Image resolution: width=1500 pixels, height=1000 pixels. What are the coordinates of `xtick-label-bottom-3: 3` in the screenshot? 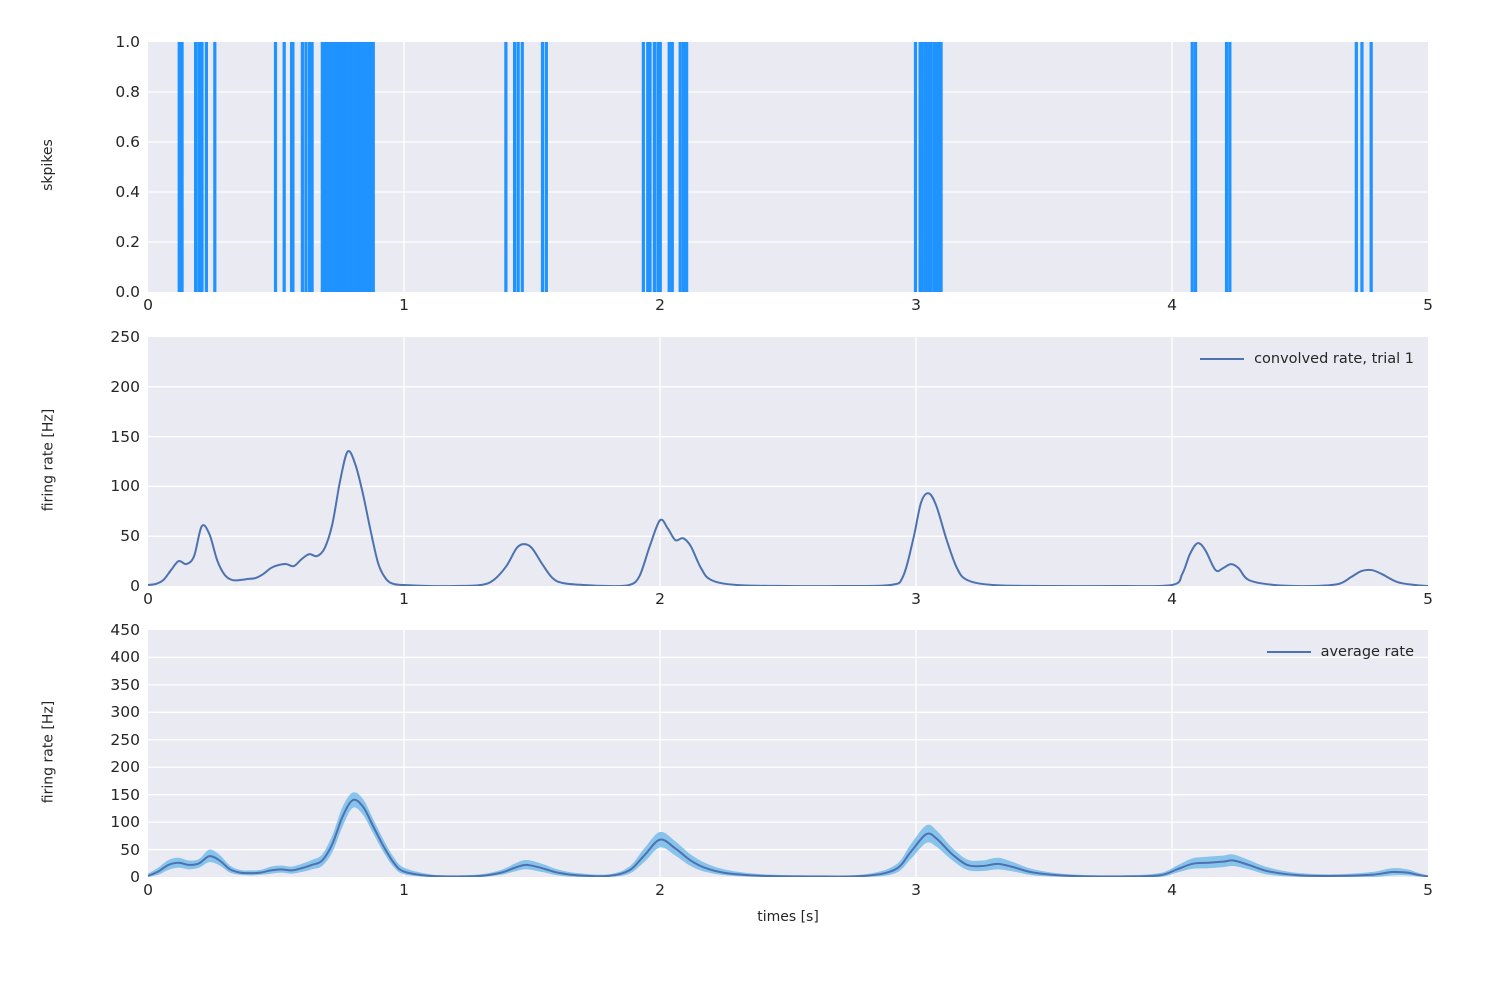 It's located at (916, 890).